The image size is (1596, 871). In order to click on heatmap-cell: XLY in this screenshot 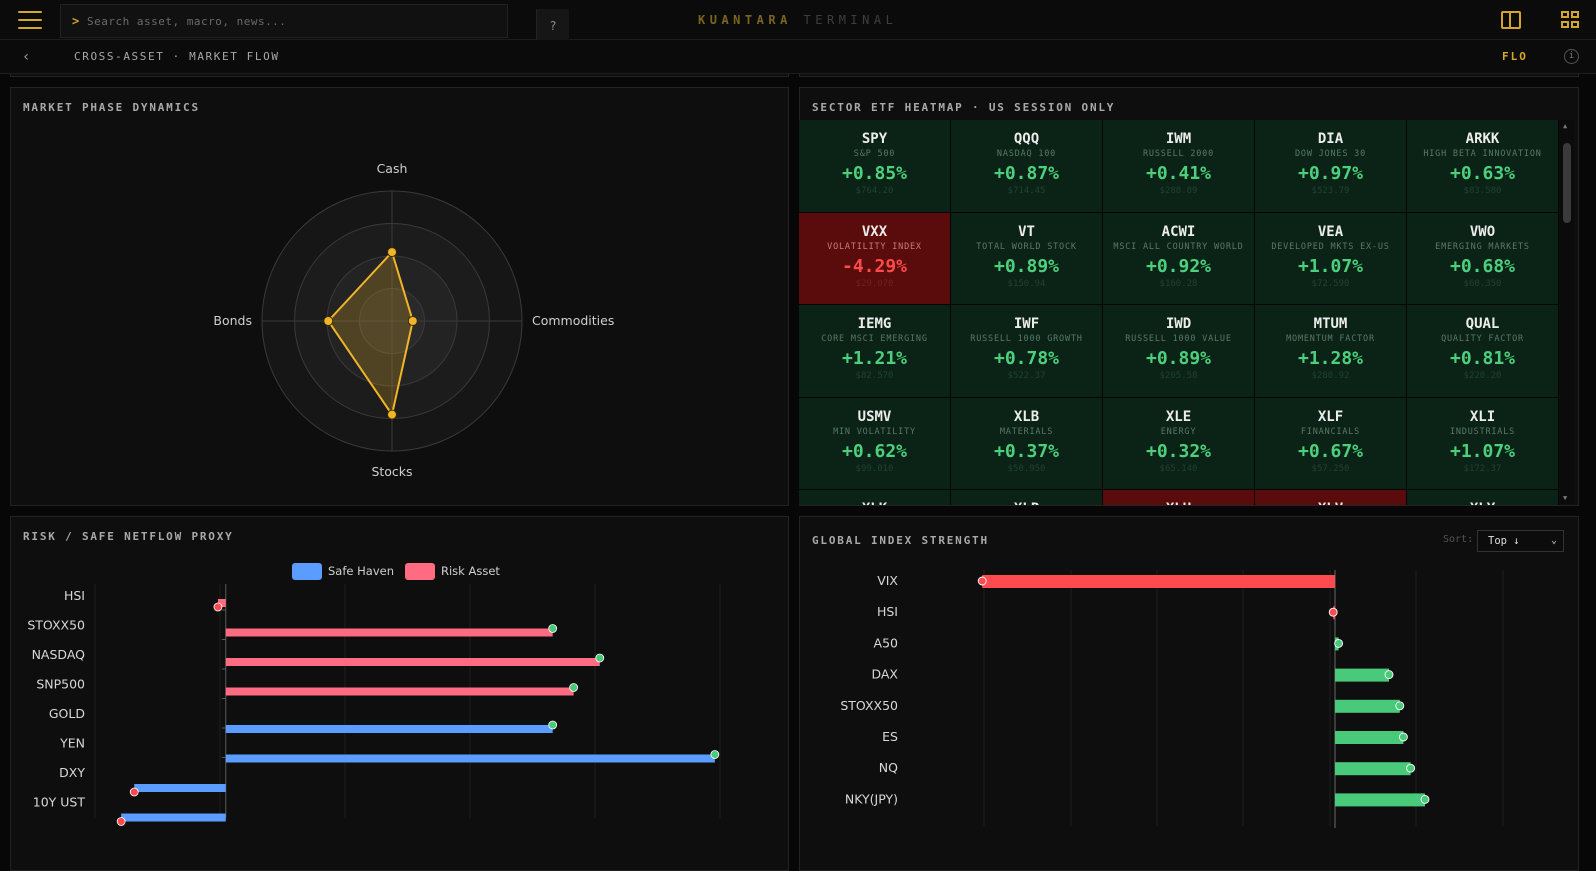, I will do `click(1482, 497)`.